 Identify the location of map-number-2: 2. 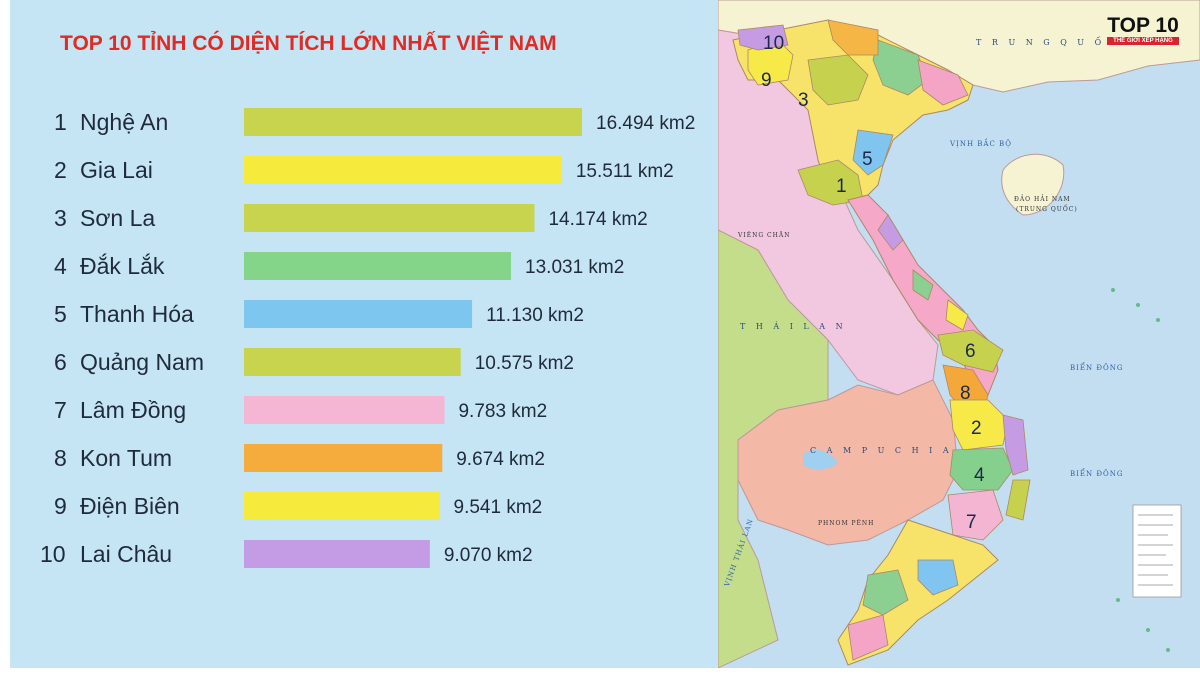
(976, 428).